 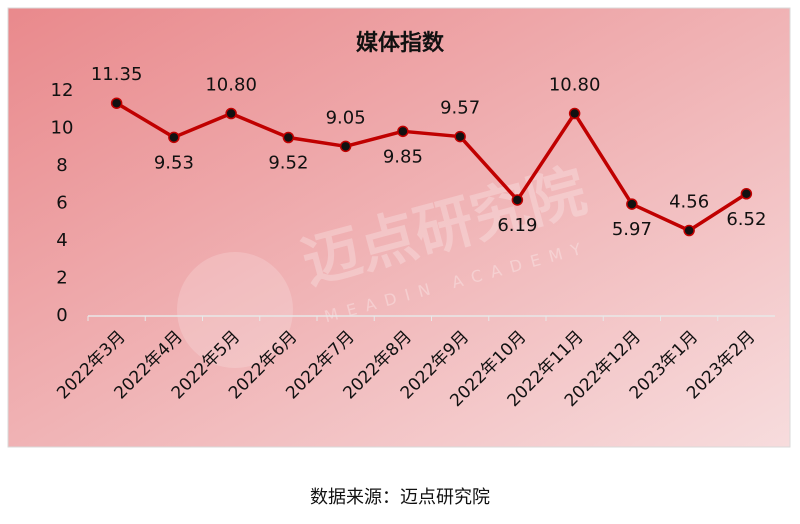 What do you see at coordinates (174, 162) in the screenshot?
I see `value-label: 9.53` at bounding box center [174, 162].